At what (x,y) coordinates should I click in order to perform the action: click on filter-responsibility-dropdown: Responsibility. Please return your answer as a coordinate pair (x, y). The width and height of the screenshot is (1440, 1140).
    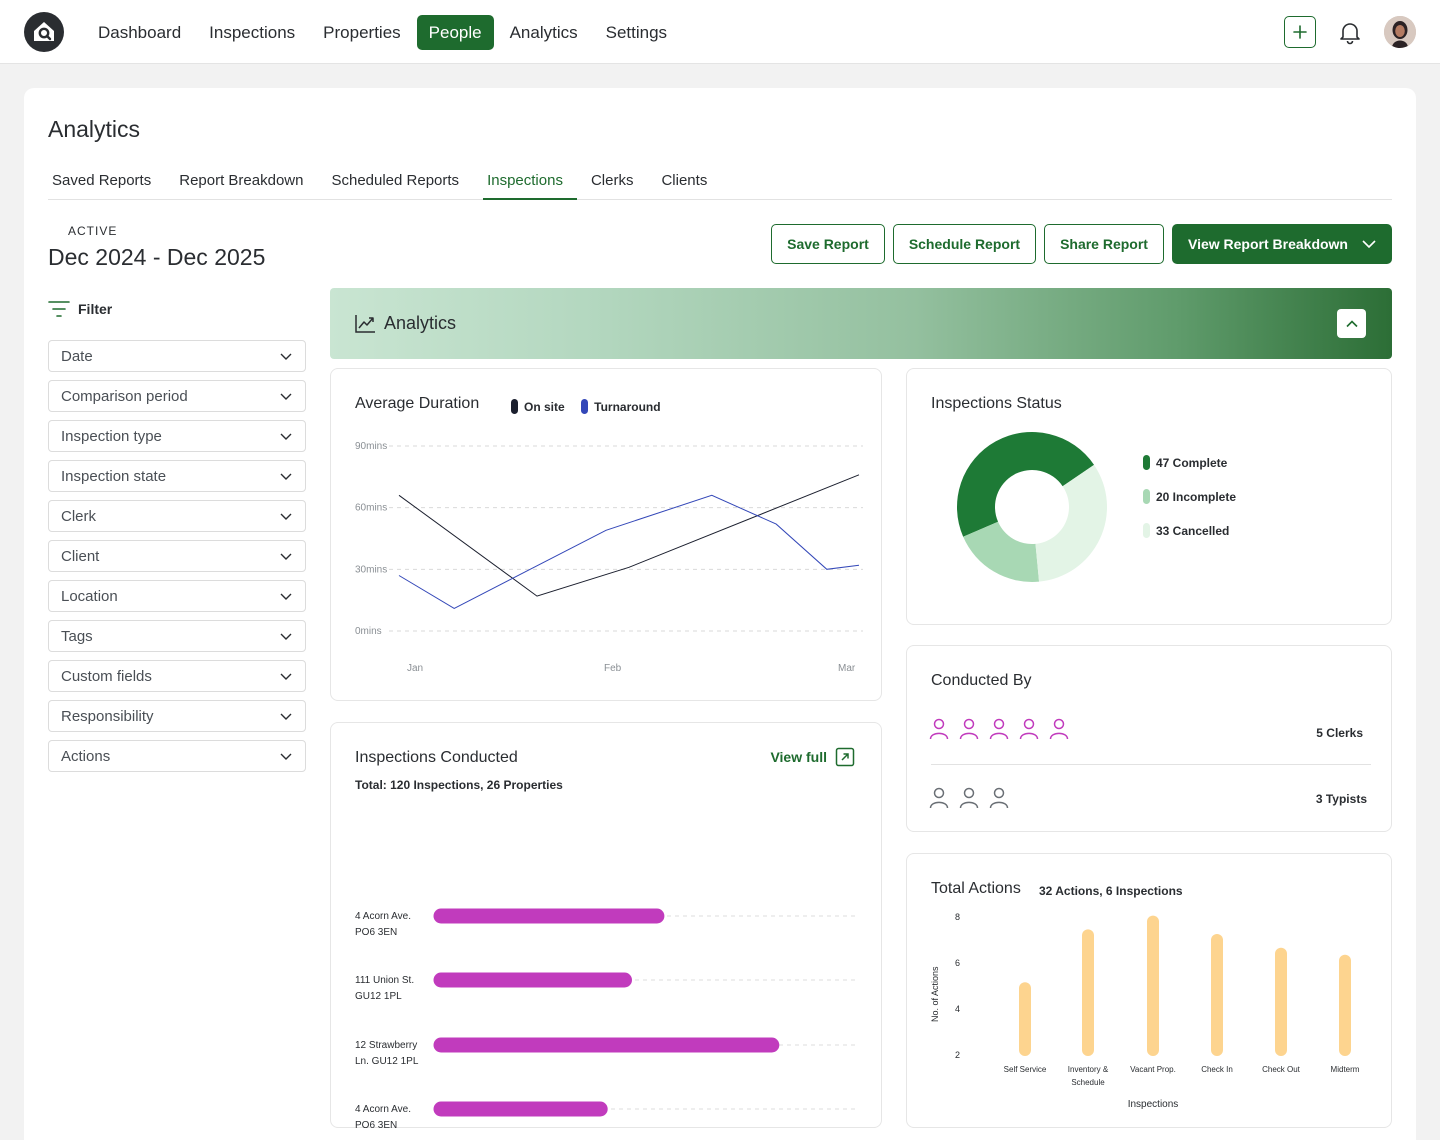
    Looking at the image, I should click on (177, 716).